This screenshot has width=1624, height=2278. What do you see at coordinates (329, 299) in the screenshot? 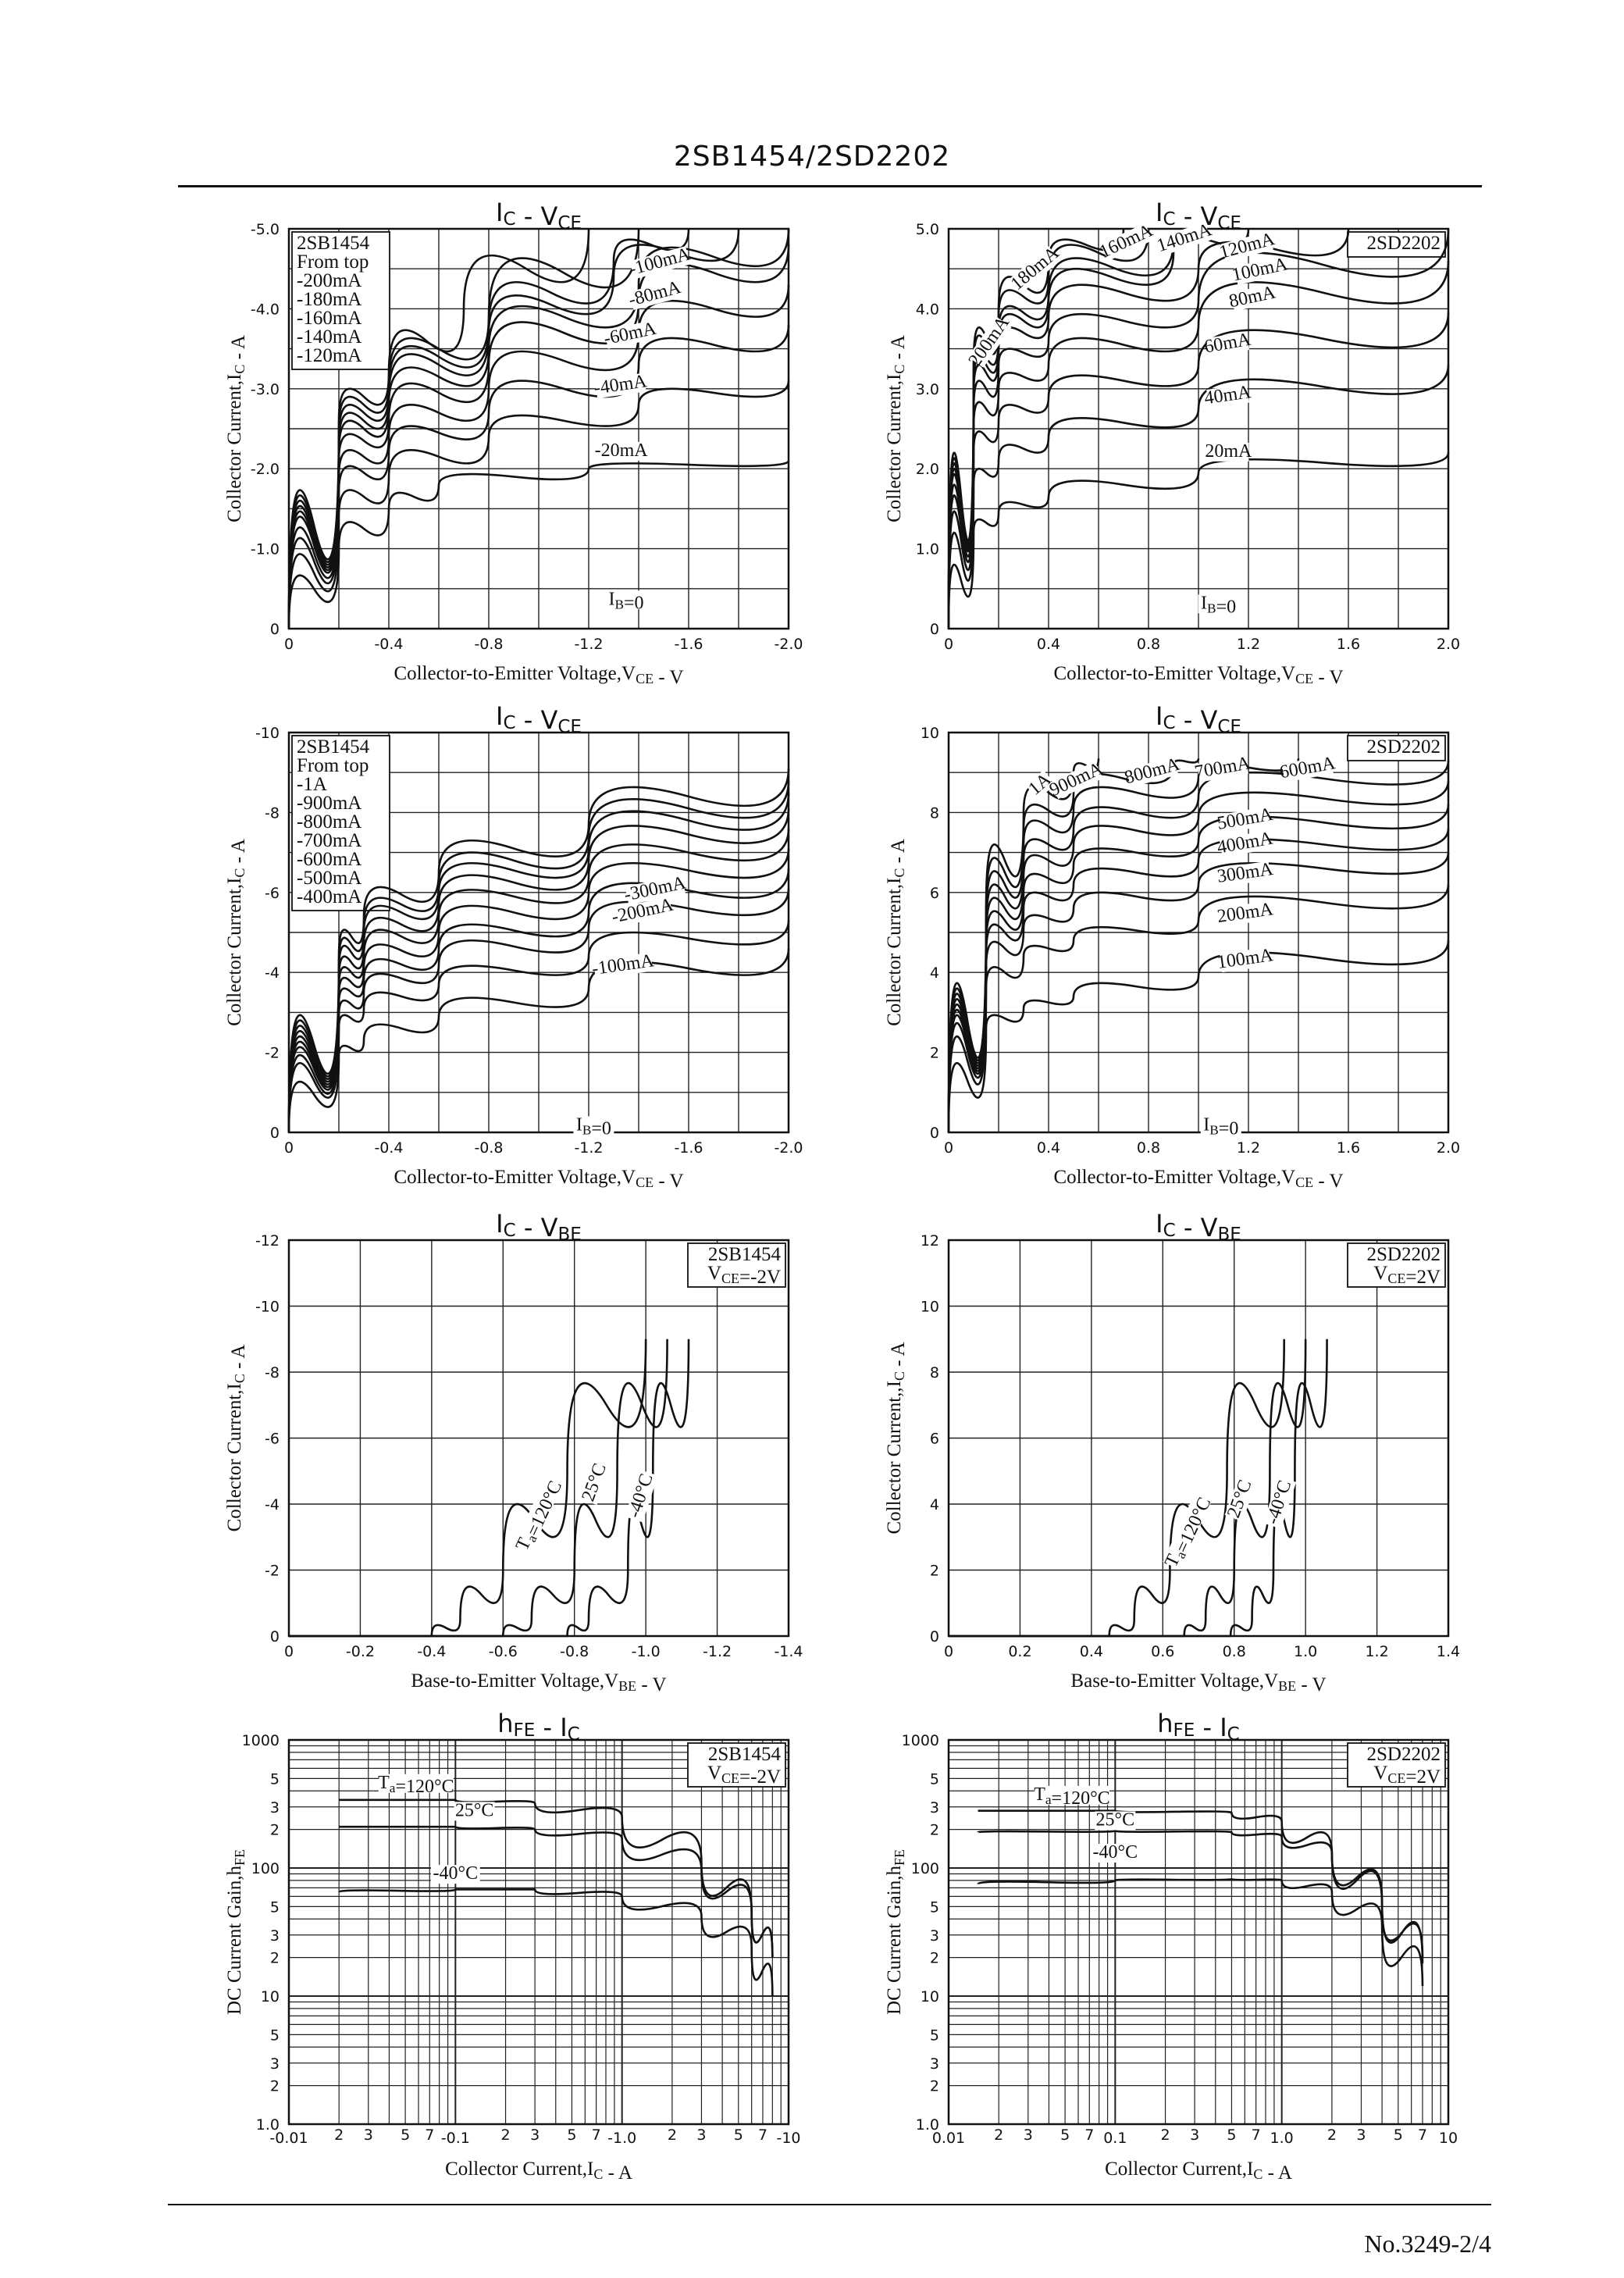
I see `info-box-line: -180mA` at bounding box center [329, 299].